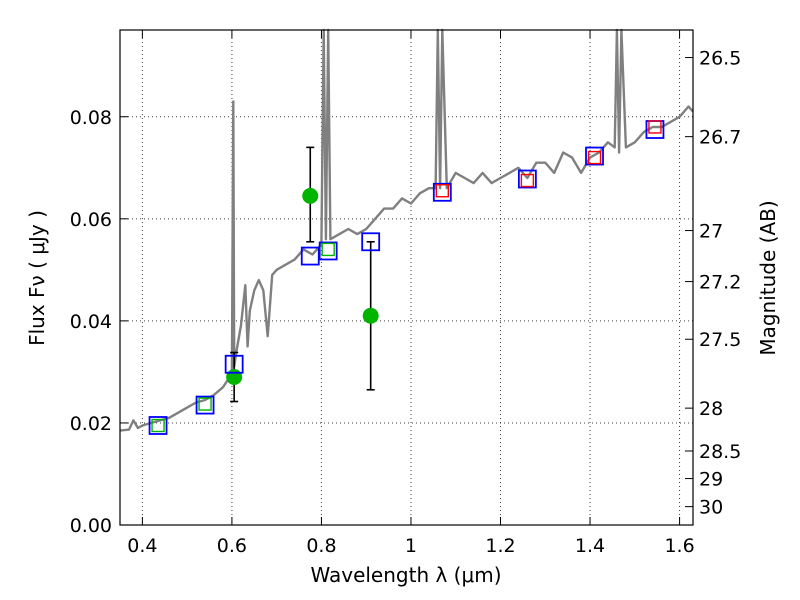  Describe the element at coordinates (411, 546) in the screenshot. I see `x-tick-label: 1` at that location.